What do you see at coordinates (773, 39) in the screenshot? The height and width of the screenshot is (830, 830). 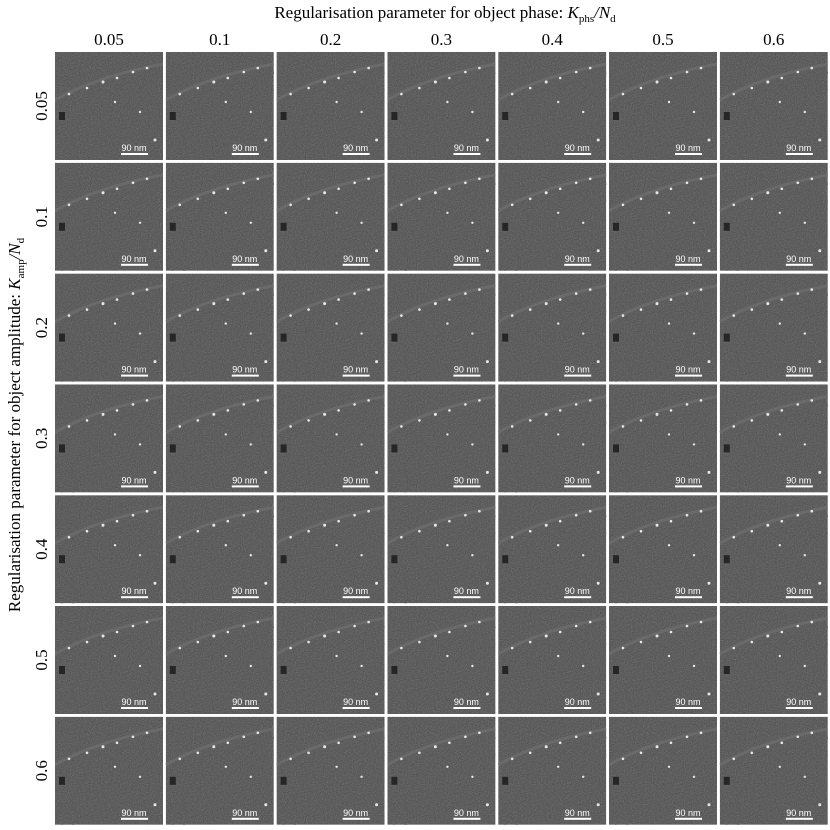 I see `column-label: 0.6` at bounding box center [773, 39].